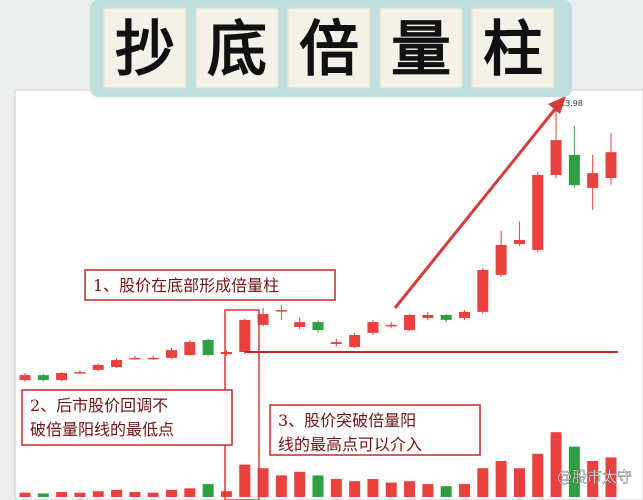  I want to click on title-char: 底, so click(237, 50).